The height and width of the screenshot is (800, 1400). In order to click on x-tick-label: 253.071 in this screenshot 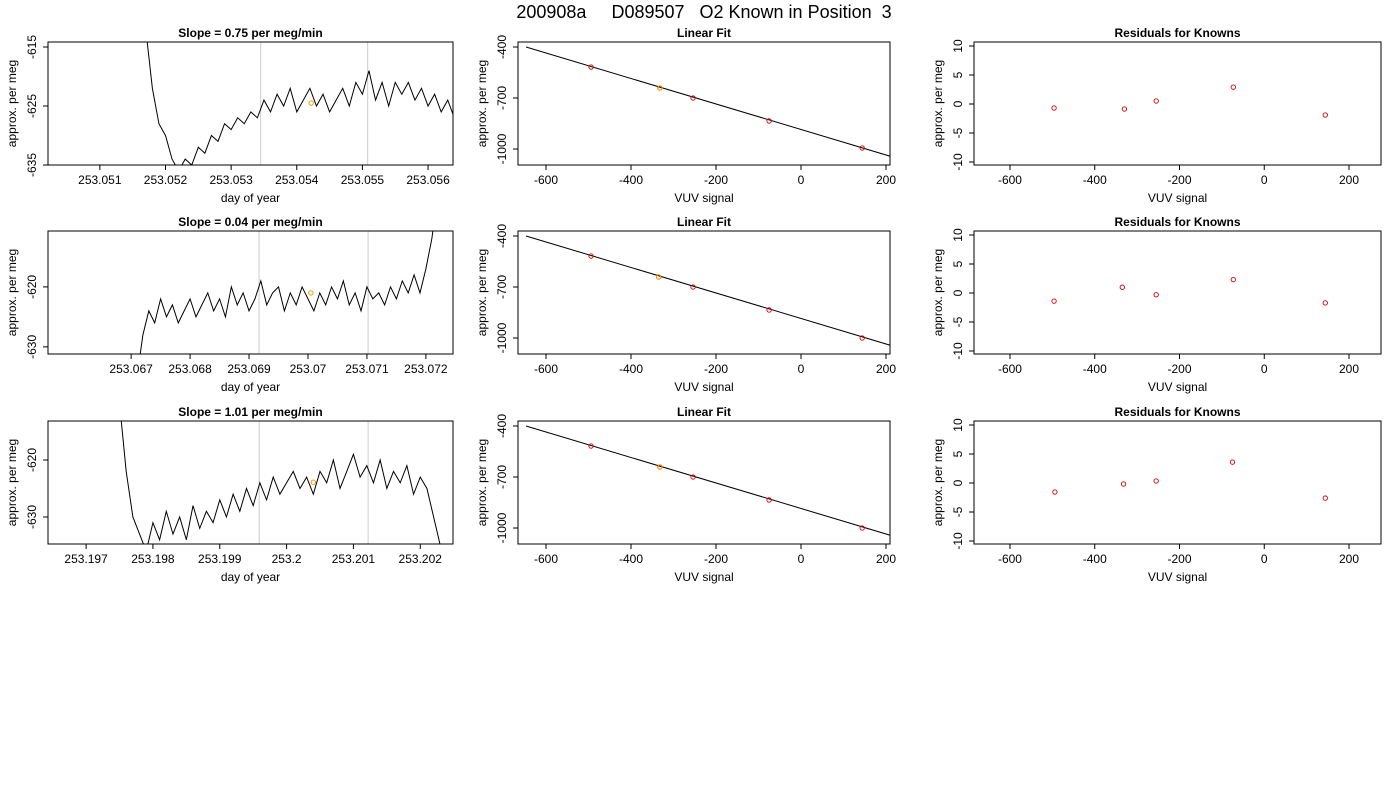, I will do `click(367, 369)`.